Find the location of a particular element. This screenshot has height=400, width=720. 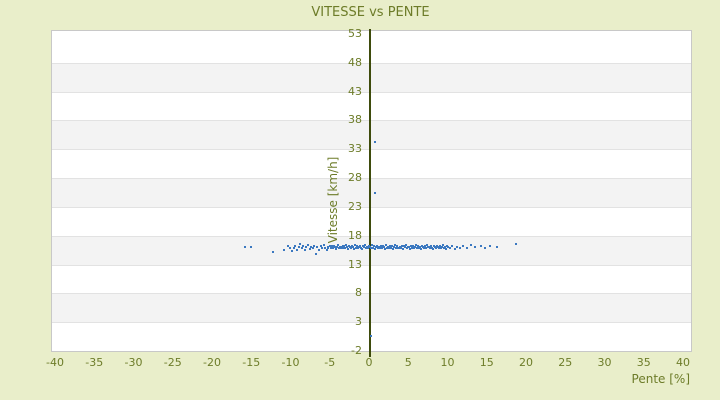

x-tick-label: 0 is located at coordinates (369, 362).